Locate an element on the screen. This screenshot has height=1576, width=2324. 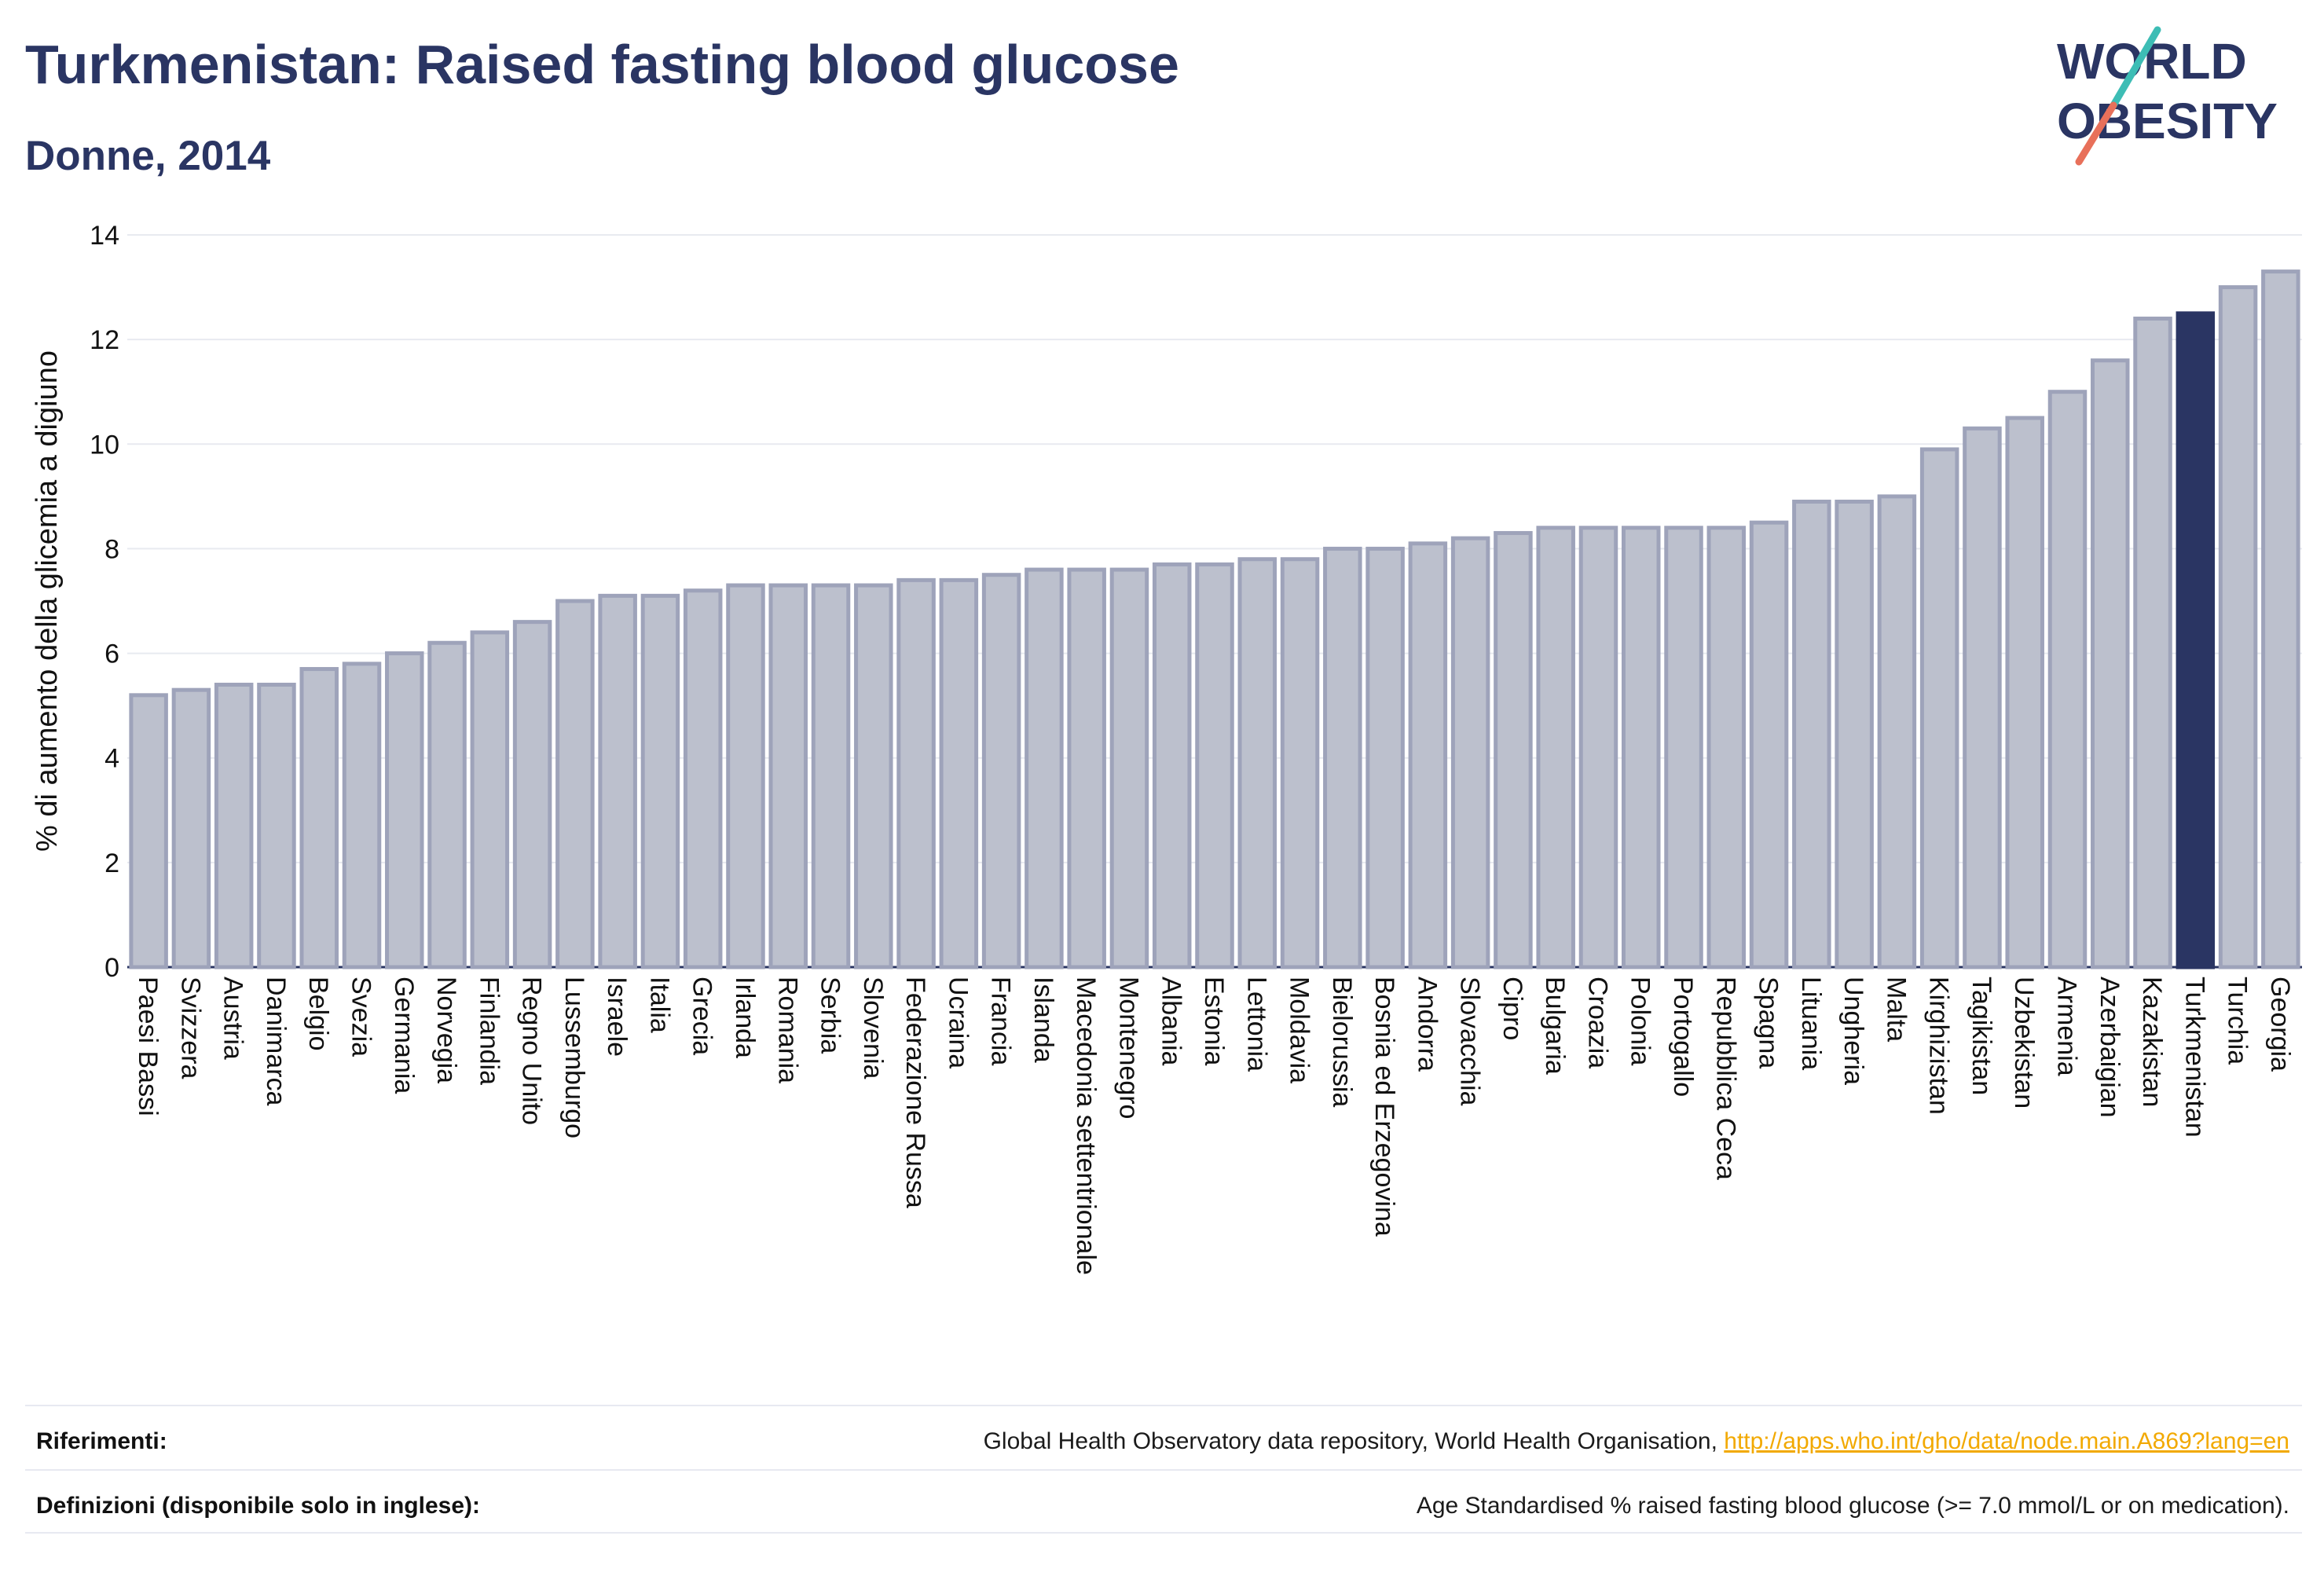
y-axis-label: % di aumento della glicemia a digiuno is located at coordinates (47, 601).